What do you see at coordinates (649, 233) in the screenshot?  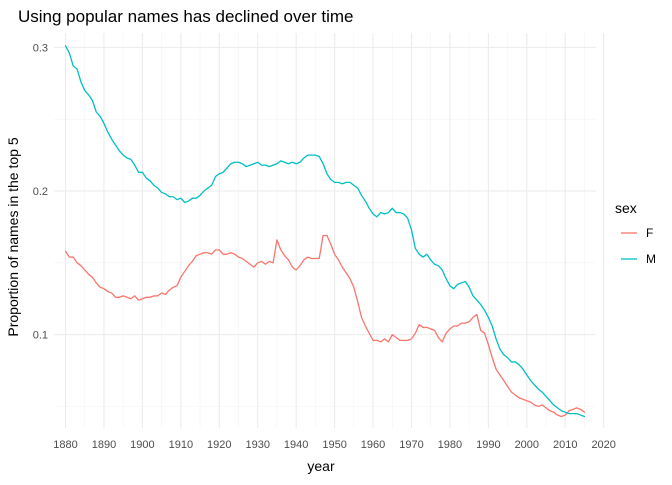 I see `legend-label-f: F` at bounding box center [649, 233].